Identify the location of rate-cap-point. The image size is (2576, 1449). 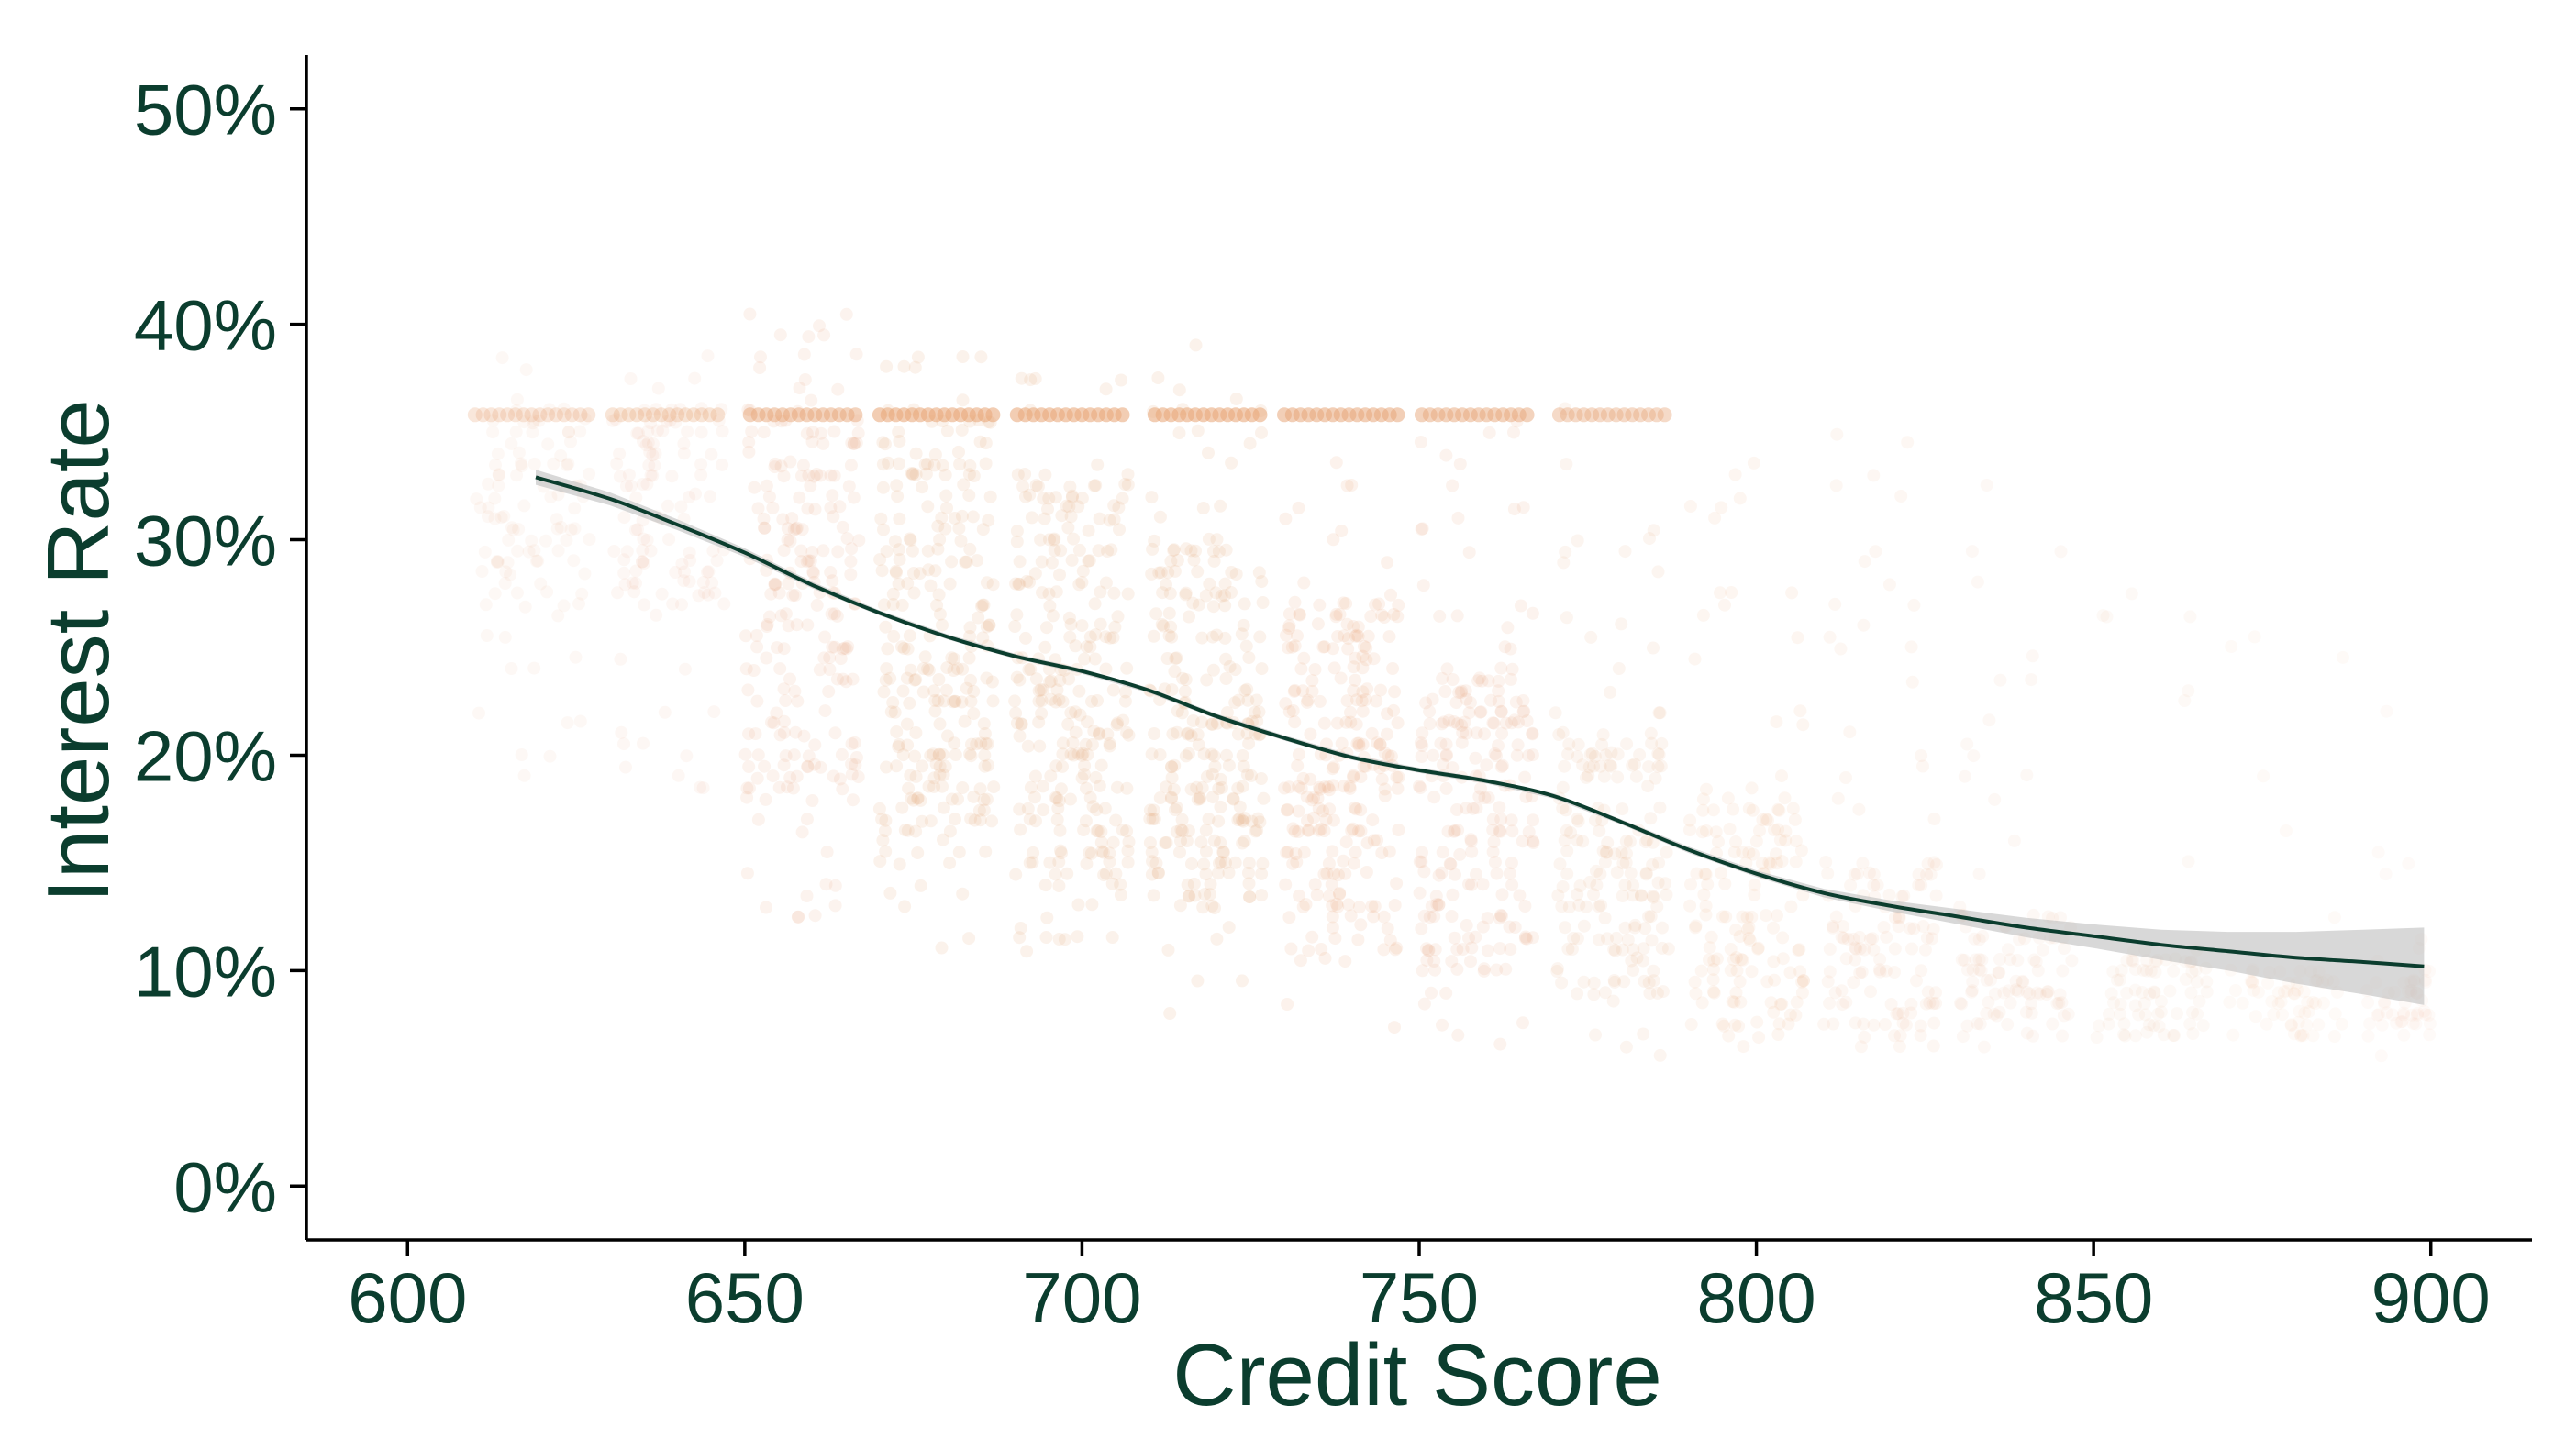
(701, 415).